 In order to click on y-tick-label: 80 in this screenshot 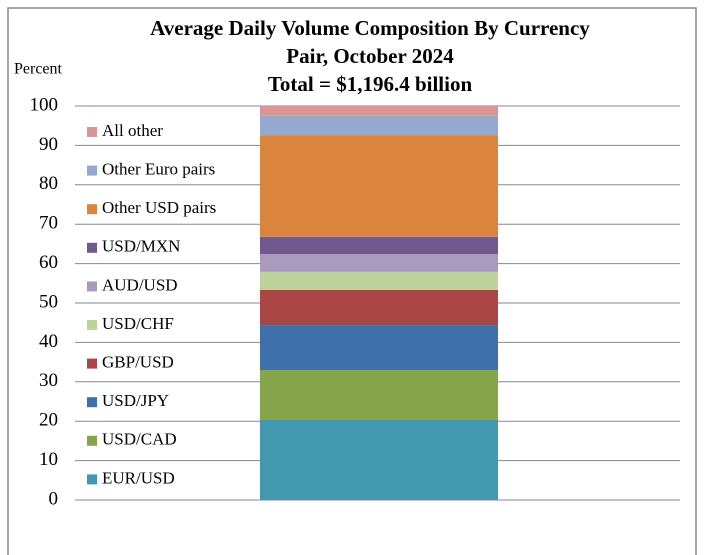, I will do `click(48, 183)`.